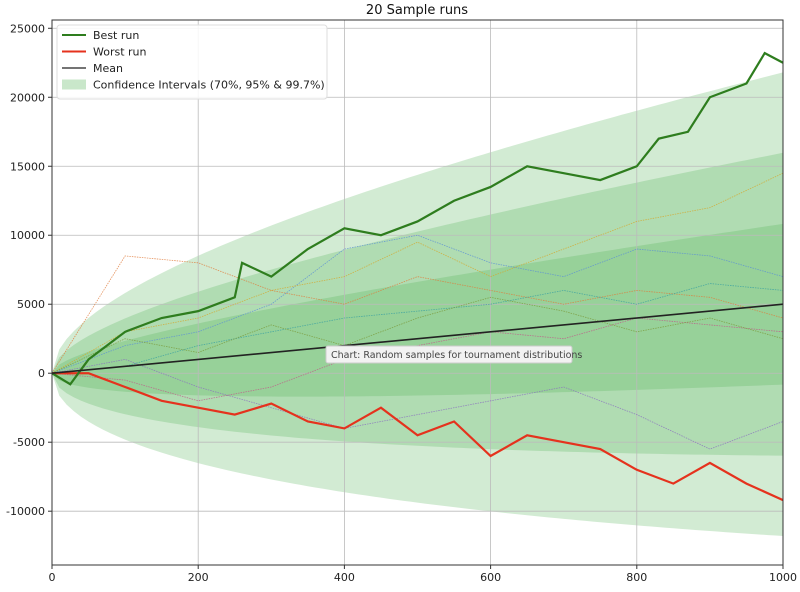 The width and height of the screenshot is (800, 592). Describe the element at coordinates (120, 52) in the screenshot. I see `legend-label: Worst run` at that location.